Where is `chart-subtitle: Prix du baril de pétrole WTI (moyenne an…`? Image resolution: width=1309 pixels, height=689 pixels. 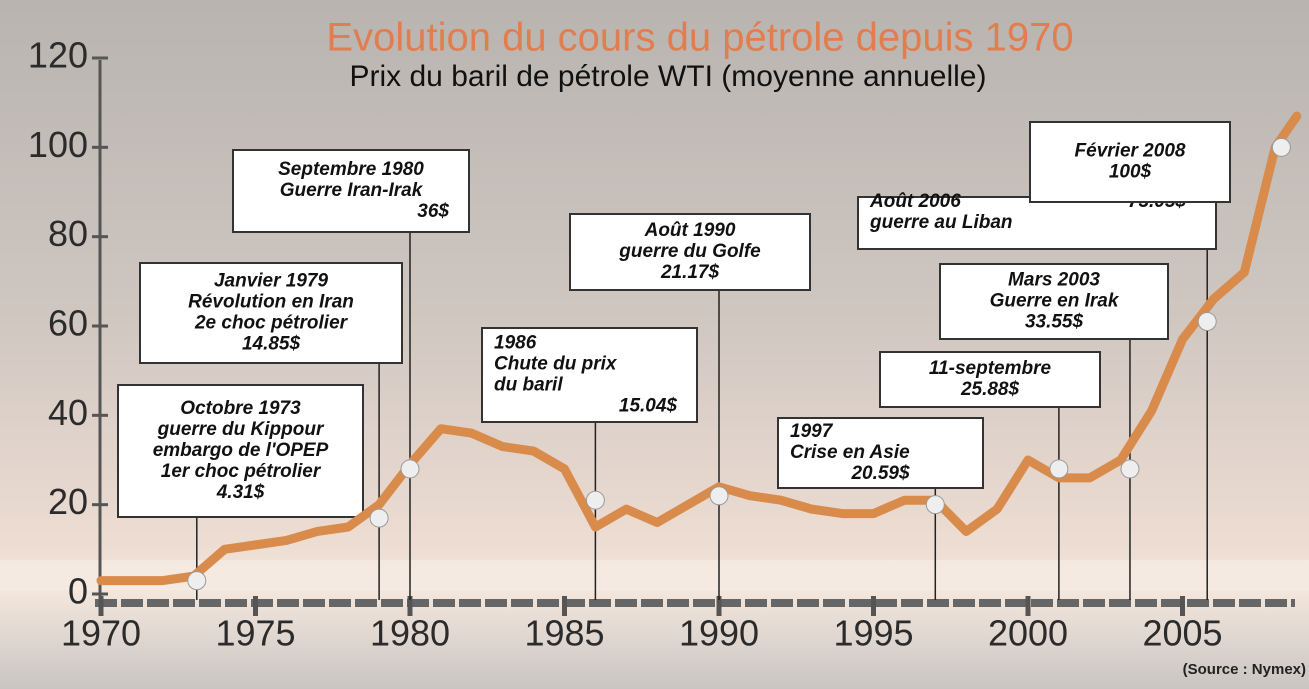
chart-subtitle: Prix du baril de pétrole WTI (moyenne an… is located at coordinates (668, 76).